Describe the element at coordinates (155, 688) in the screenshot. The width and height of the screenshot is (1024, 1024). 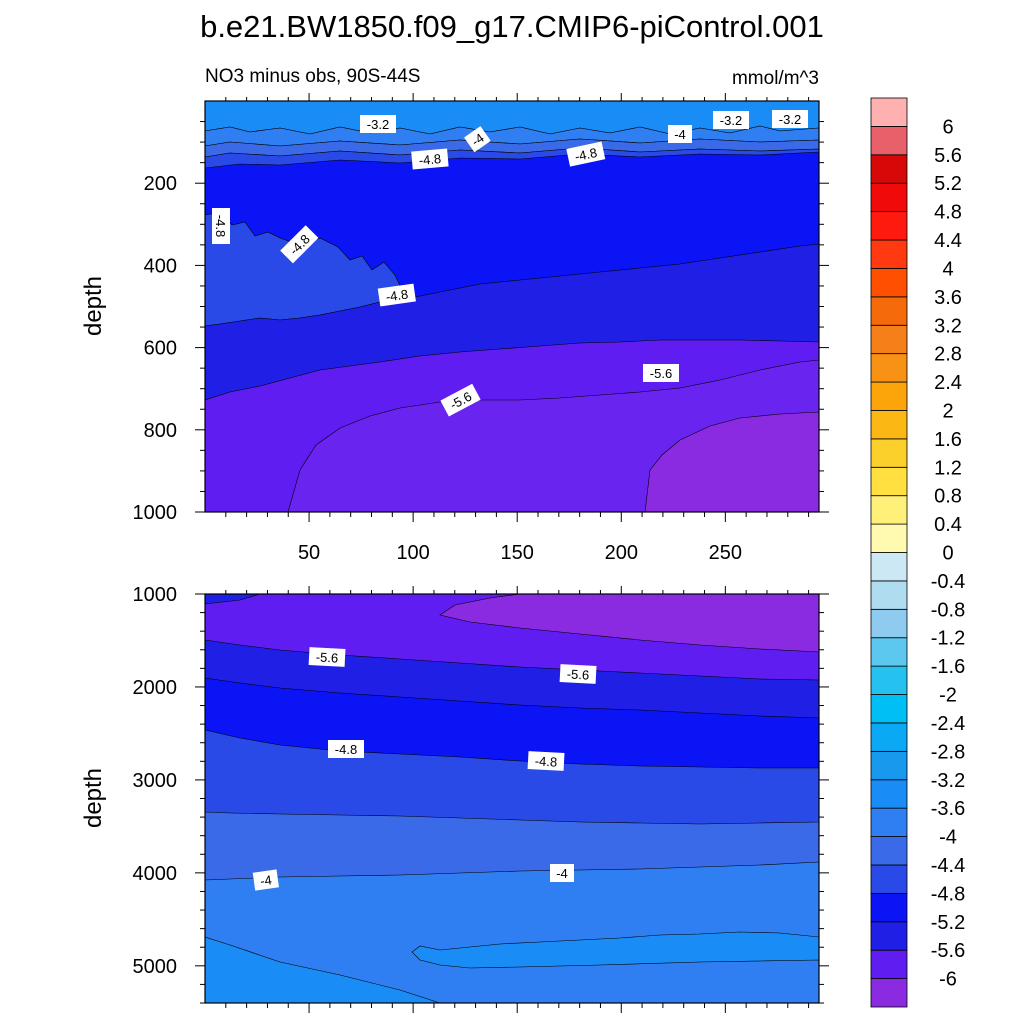
I see `y-tick-label: 2000` at that location.